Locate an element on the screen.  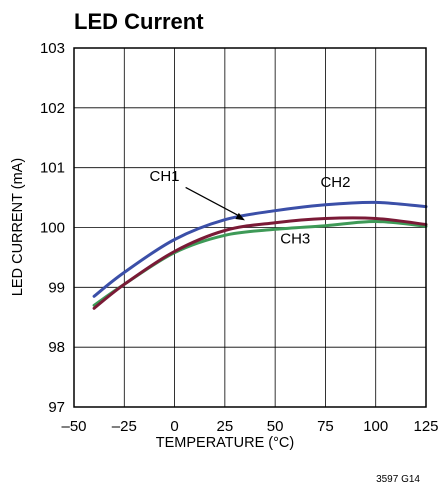
x-tick-label: 0 is located at coordinates (174, 426).